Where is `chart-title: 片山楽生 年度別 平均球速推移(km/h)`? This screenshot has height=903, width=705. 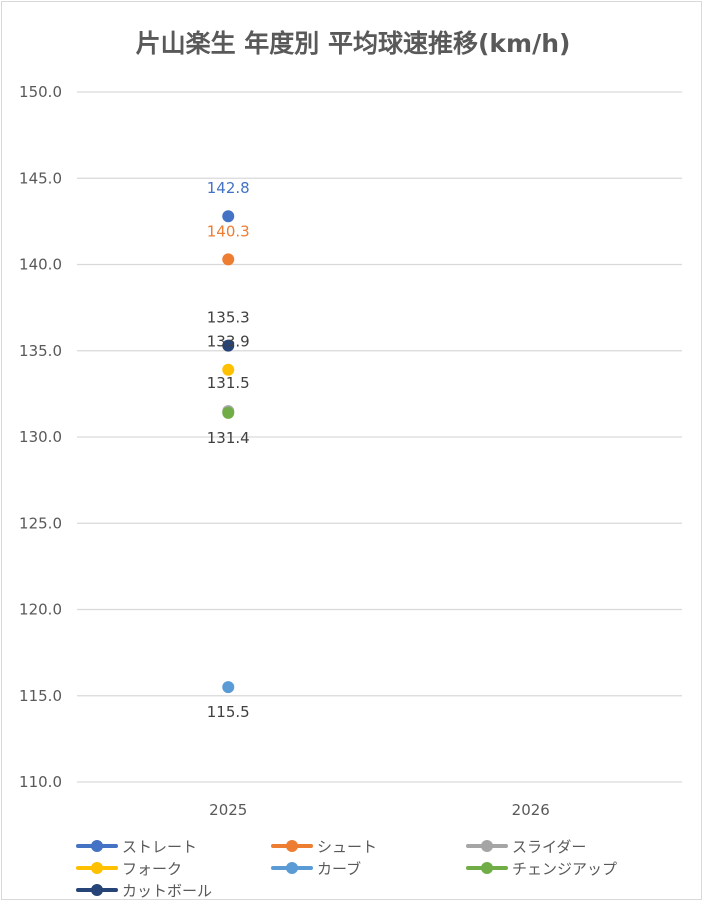
chart-title: 片山楽生 年度別 平均球速推移(km/h) is located at coordinates (353, 43).